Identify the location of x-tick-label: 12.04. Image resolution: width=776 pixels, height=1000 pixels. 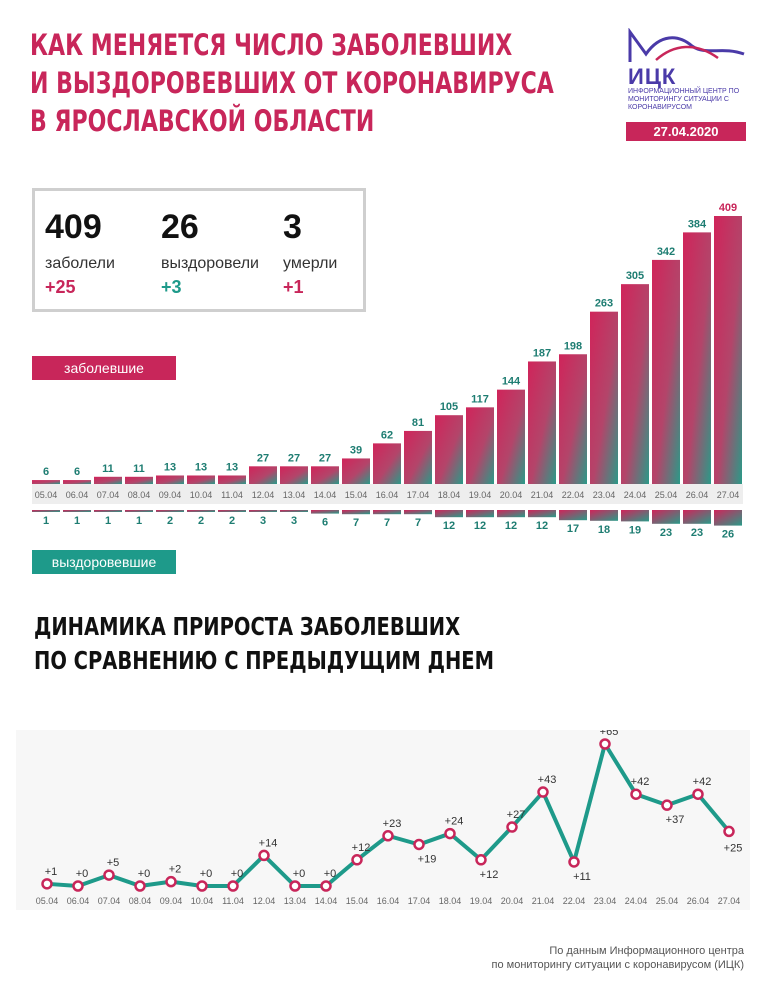
(264, 901).